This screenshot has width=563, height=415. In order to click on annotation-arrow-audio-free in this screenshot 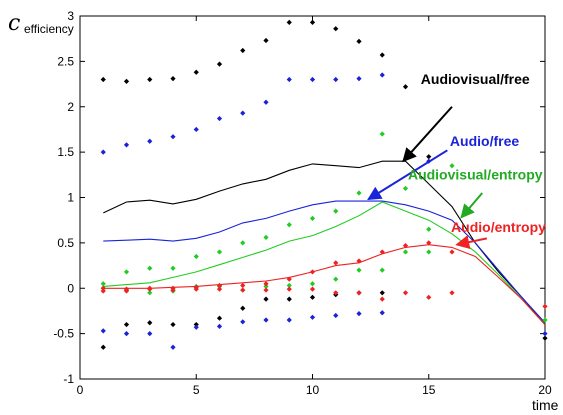, I will do `click(407, 175)`.